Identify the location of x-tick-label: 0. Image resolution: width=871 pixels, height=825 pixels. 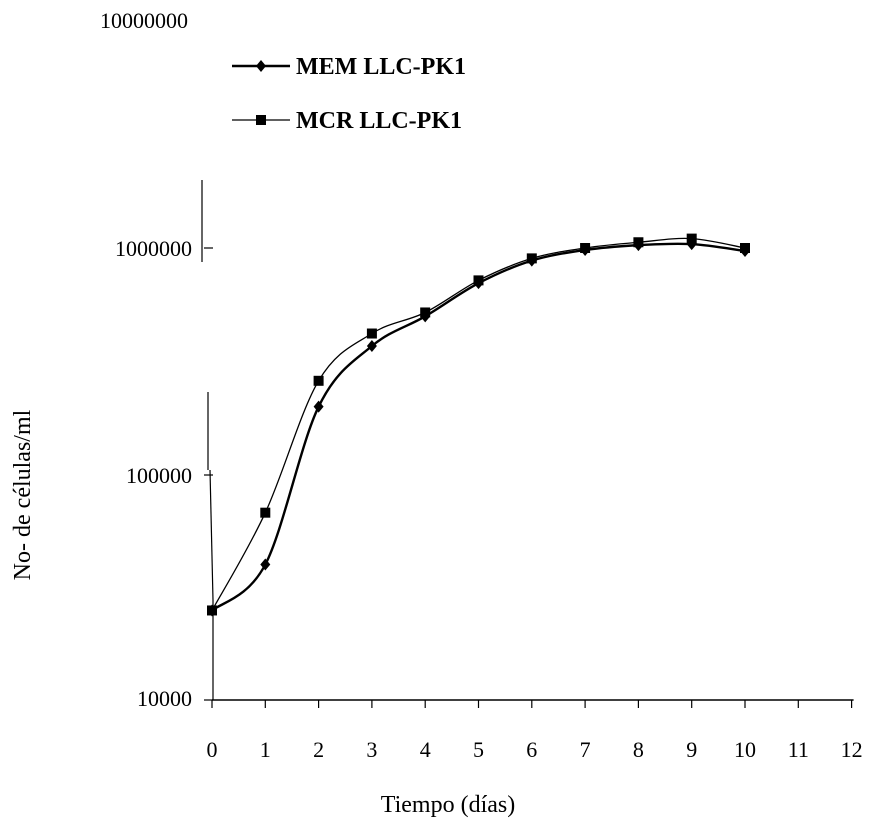
(212, 749).